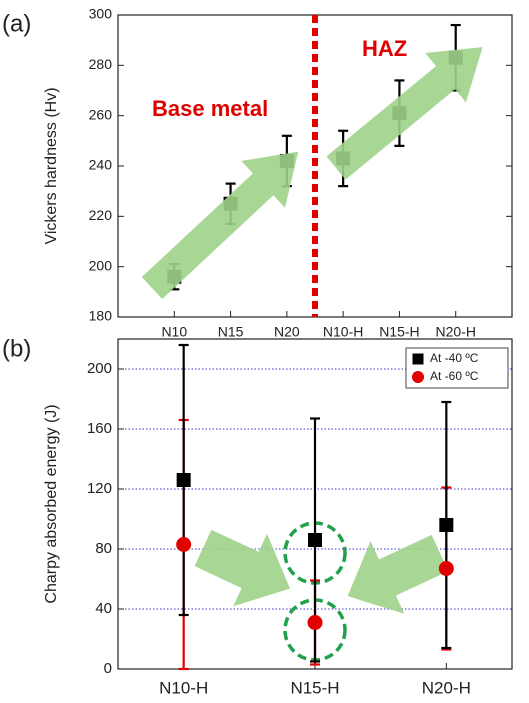  Describe the element at coordinates (51, 503) in the screenshot. I see `y-axis-label: Charpy absorbed energy (J)` at that location.